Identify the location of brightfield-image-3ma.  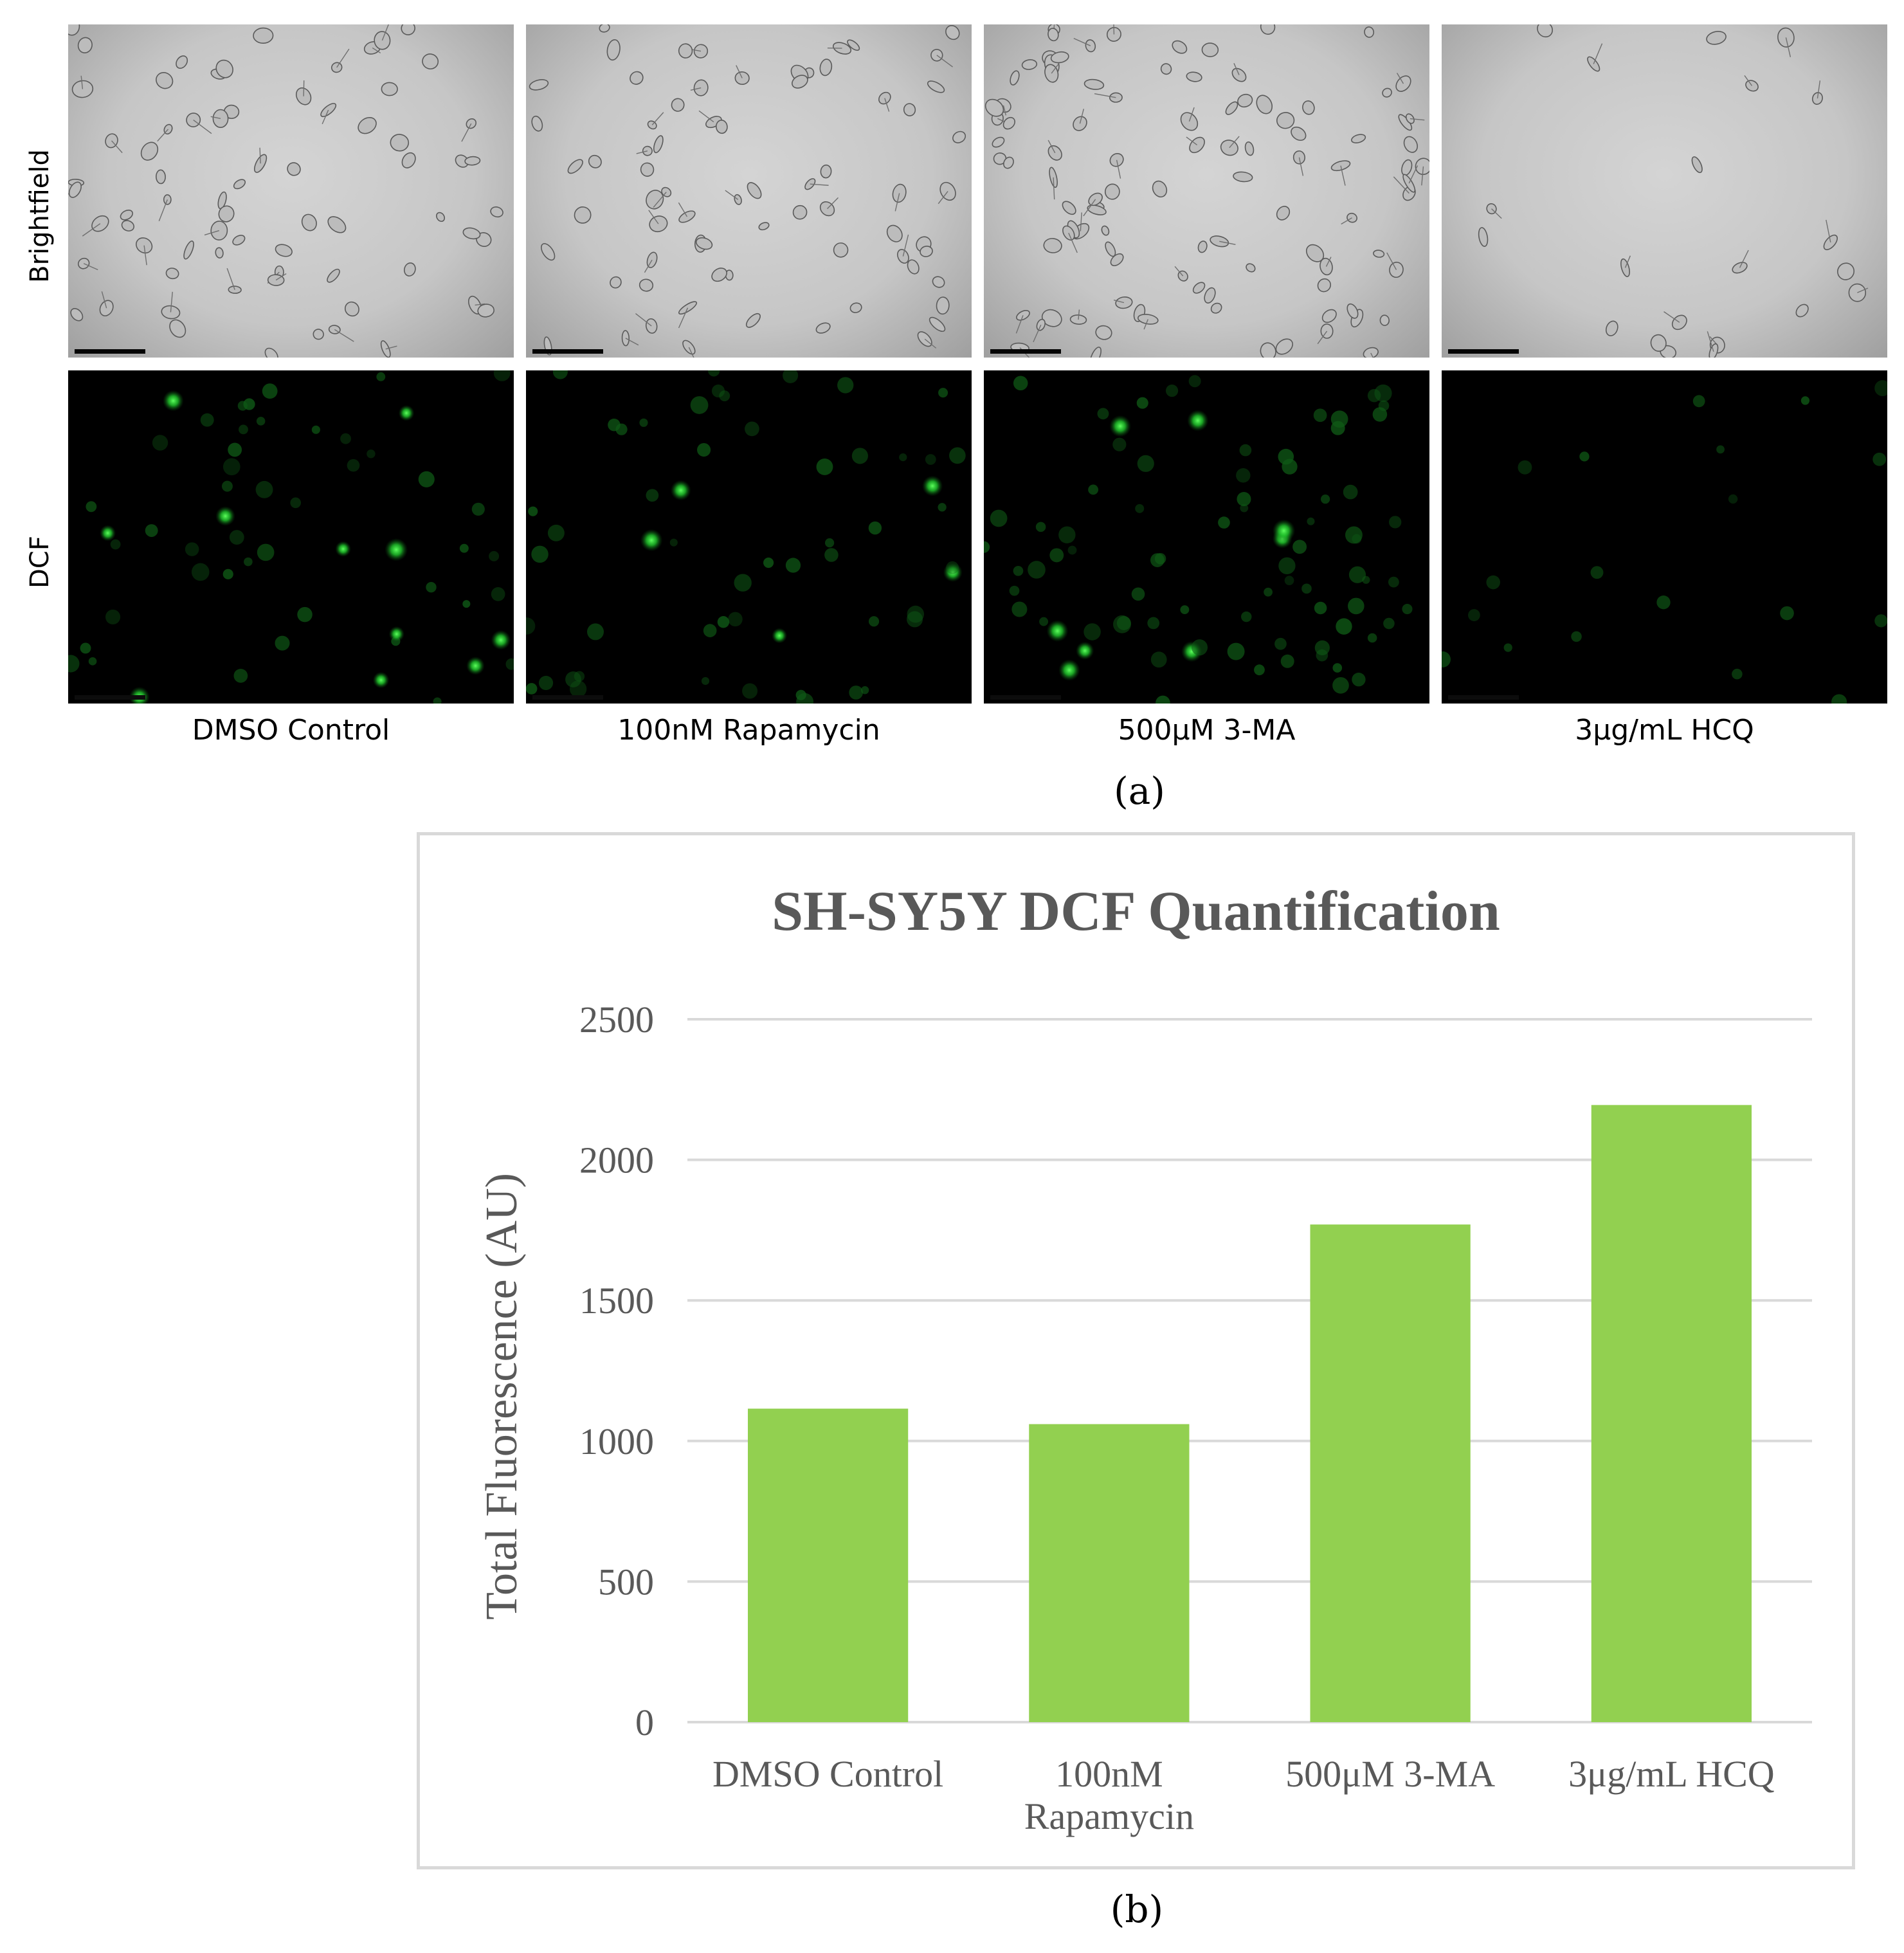
(1206, 191).